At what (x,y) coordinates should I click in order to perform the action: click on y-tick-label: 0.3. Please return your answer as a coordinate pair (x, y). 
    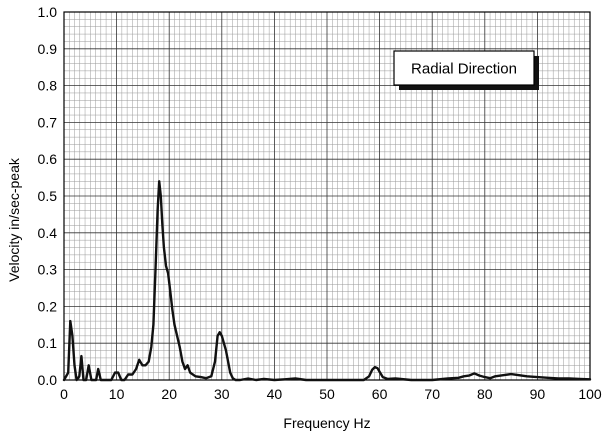
    Looking at the image, I should click on (48, 270).